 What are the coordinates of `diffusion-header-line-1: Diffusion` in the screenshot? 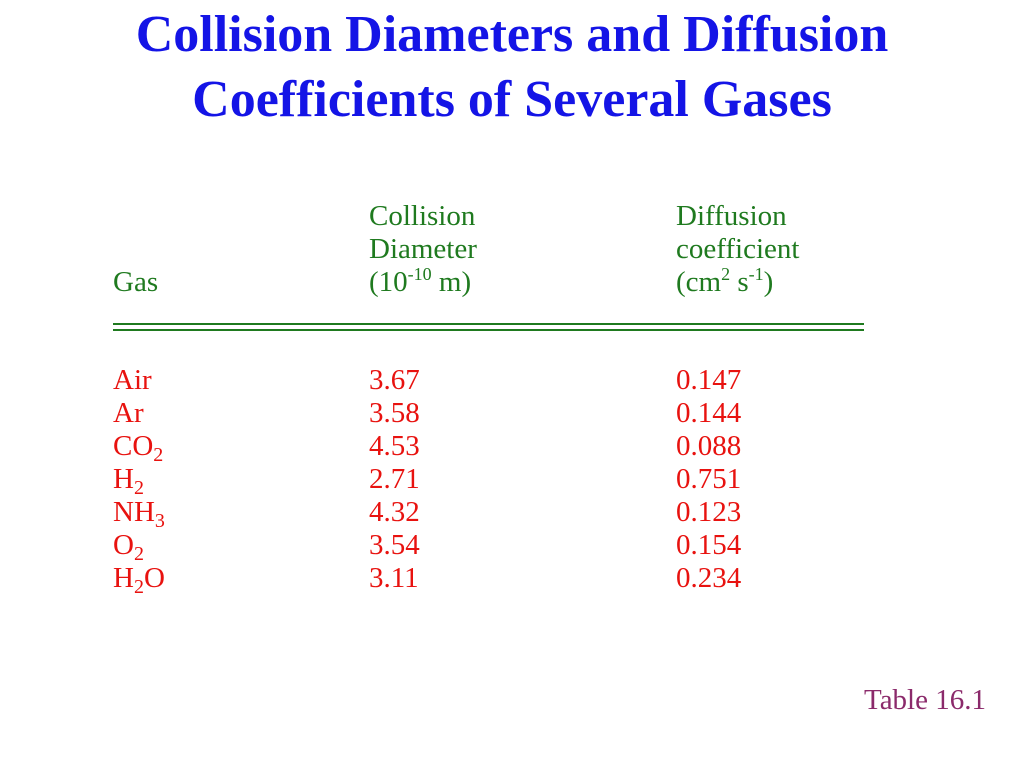 It's located at (731, 216).